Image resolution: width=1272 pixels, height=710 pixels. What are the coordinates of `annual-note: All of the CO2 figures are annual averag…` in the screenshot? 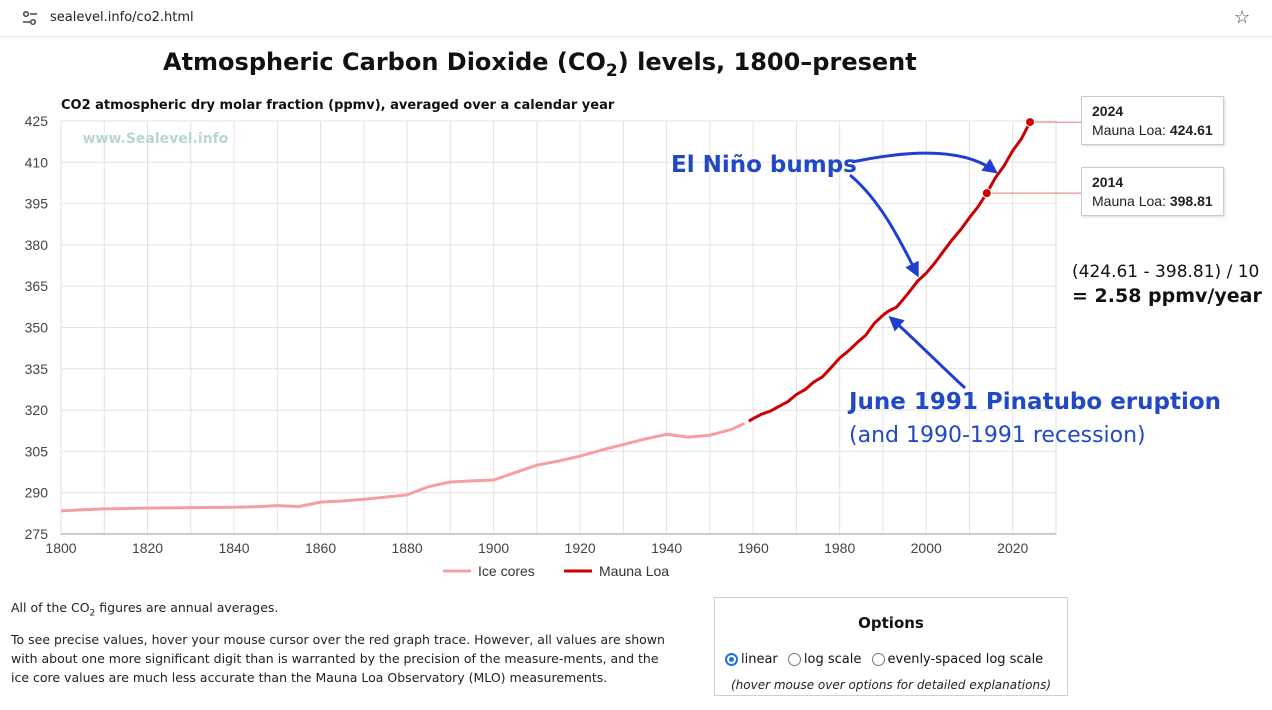 It's located at (311, 611).